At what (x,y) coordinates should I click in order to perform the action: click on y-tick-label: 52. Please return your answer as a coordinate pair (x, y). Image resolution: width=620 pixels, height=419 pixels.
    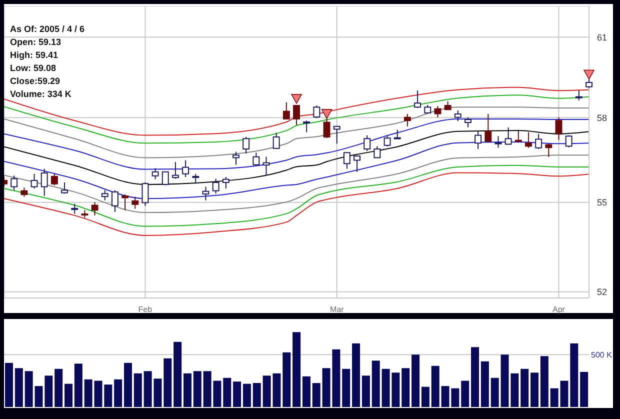
    Looking at the image, I should click on (602, 292).